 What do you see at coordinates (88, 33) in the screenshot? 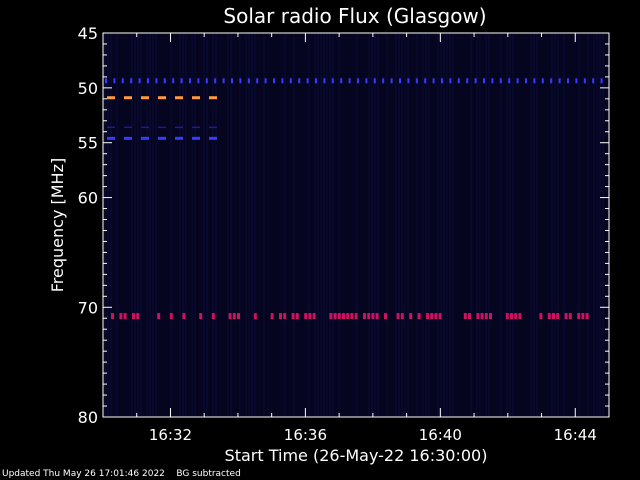
I see `y-tick-label: 45` at bounding box center [88, 33].